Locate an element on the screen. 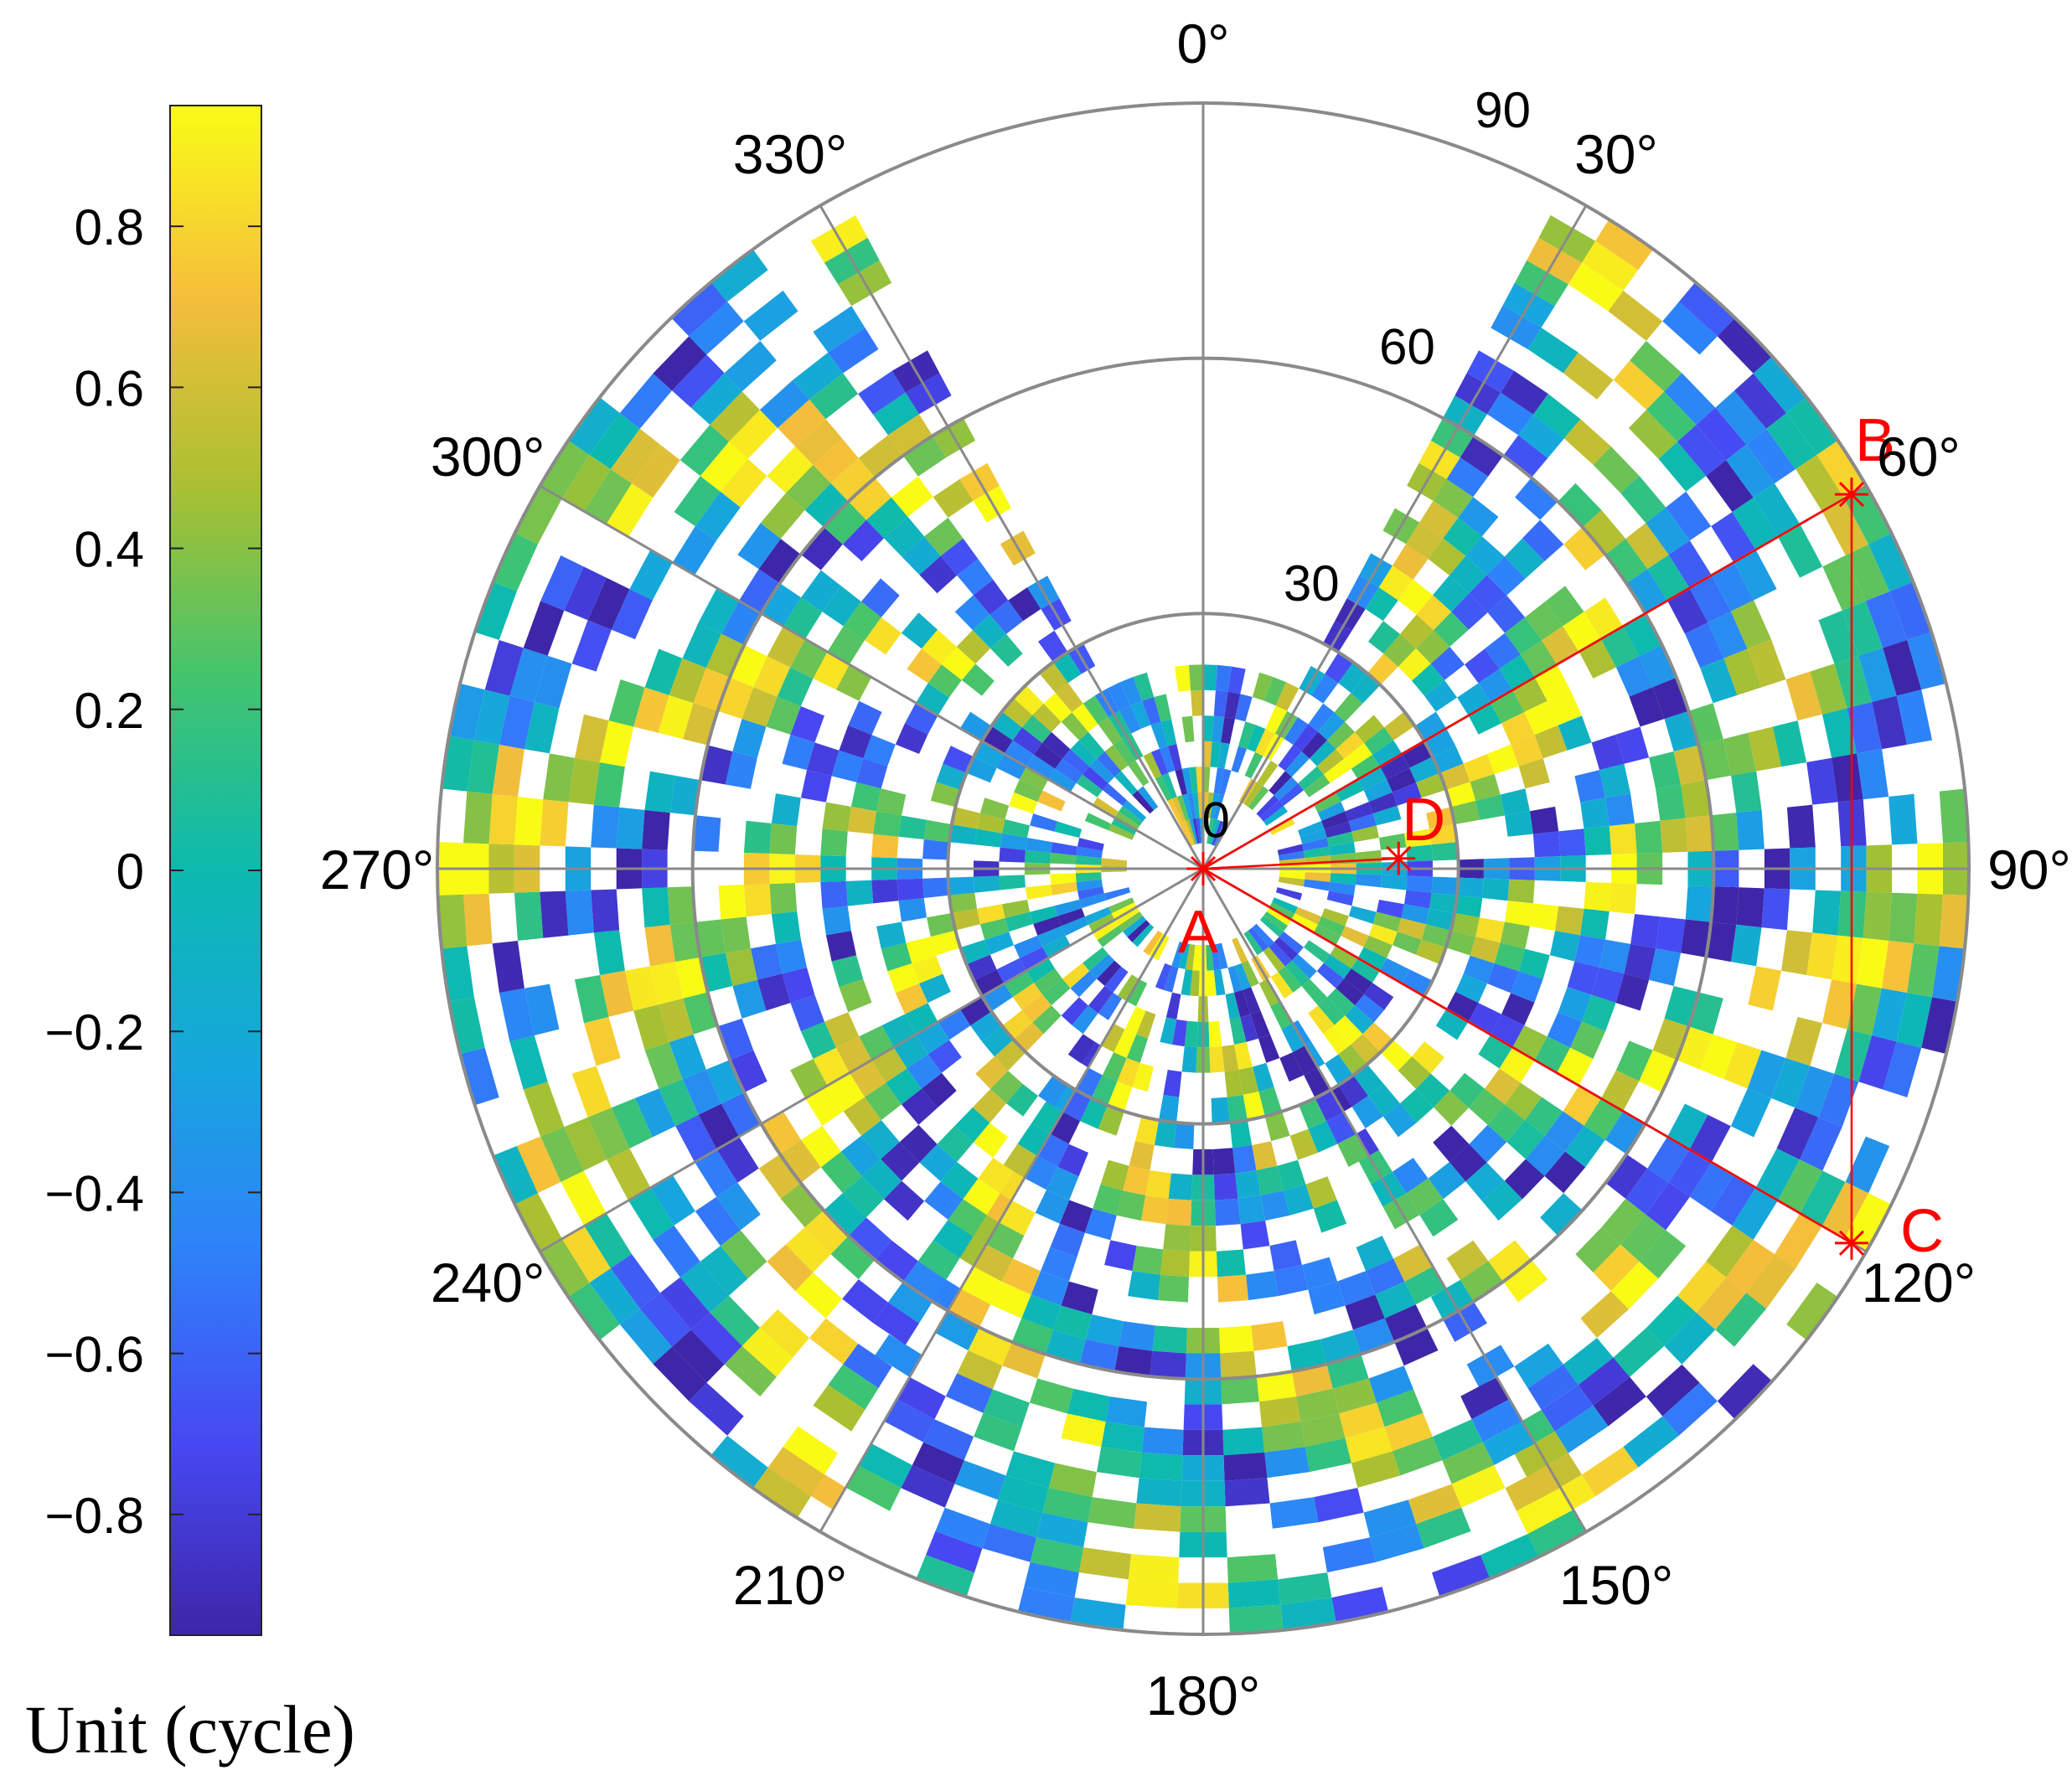  colorbar-tick-label: 0.6 is located at coordinates (109, 388).